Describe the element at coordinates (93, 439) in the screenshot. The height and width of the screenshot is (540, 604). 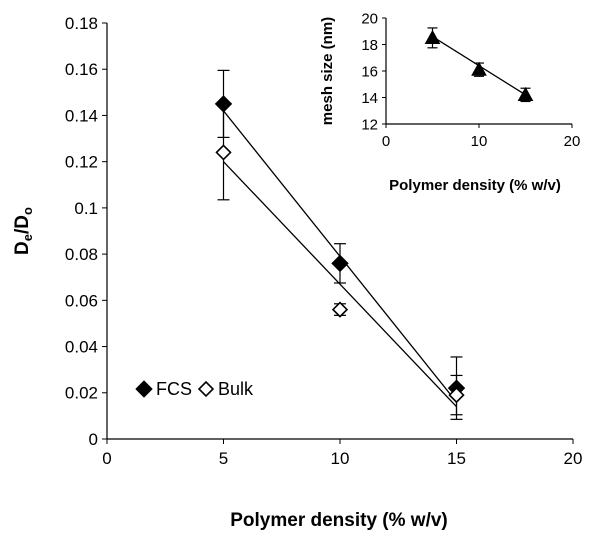
I see `main-y-tick-label: 0` at that location.